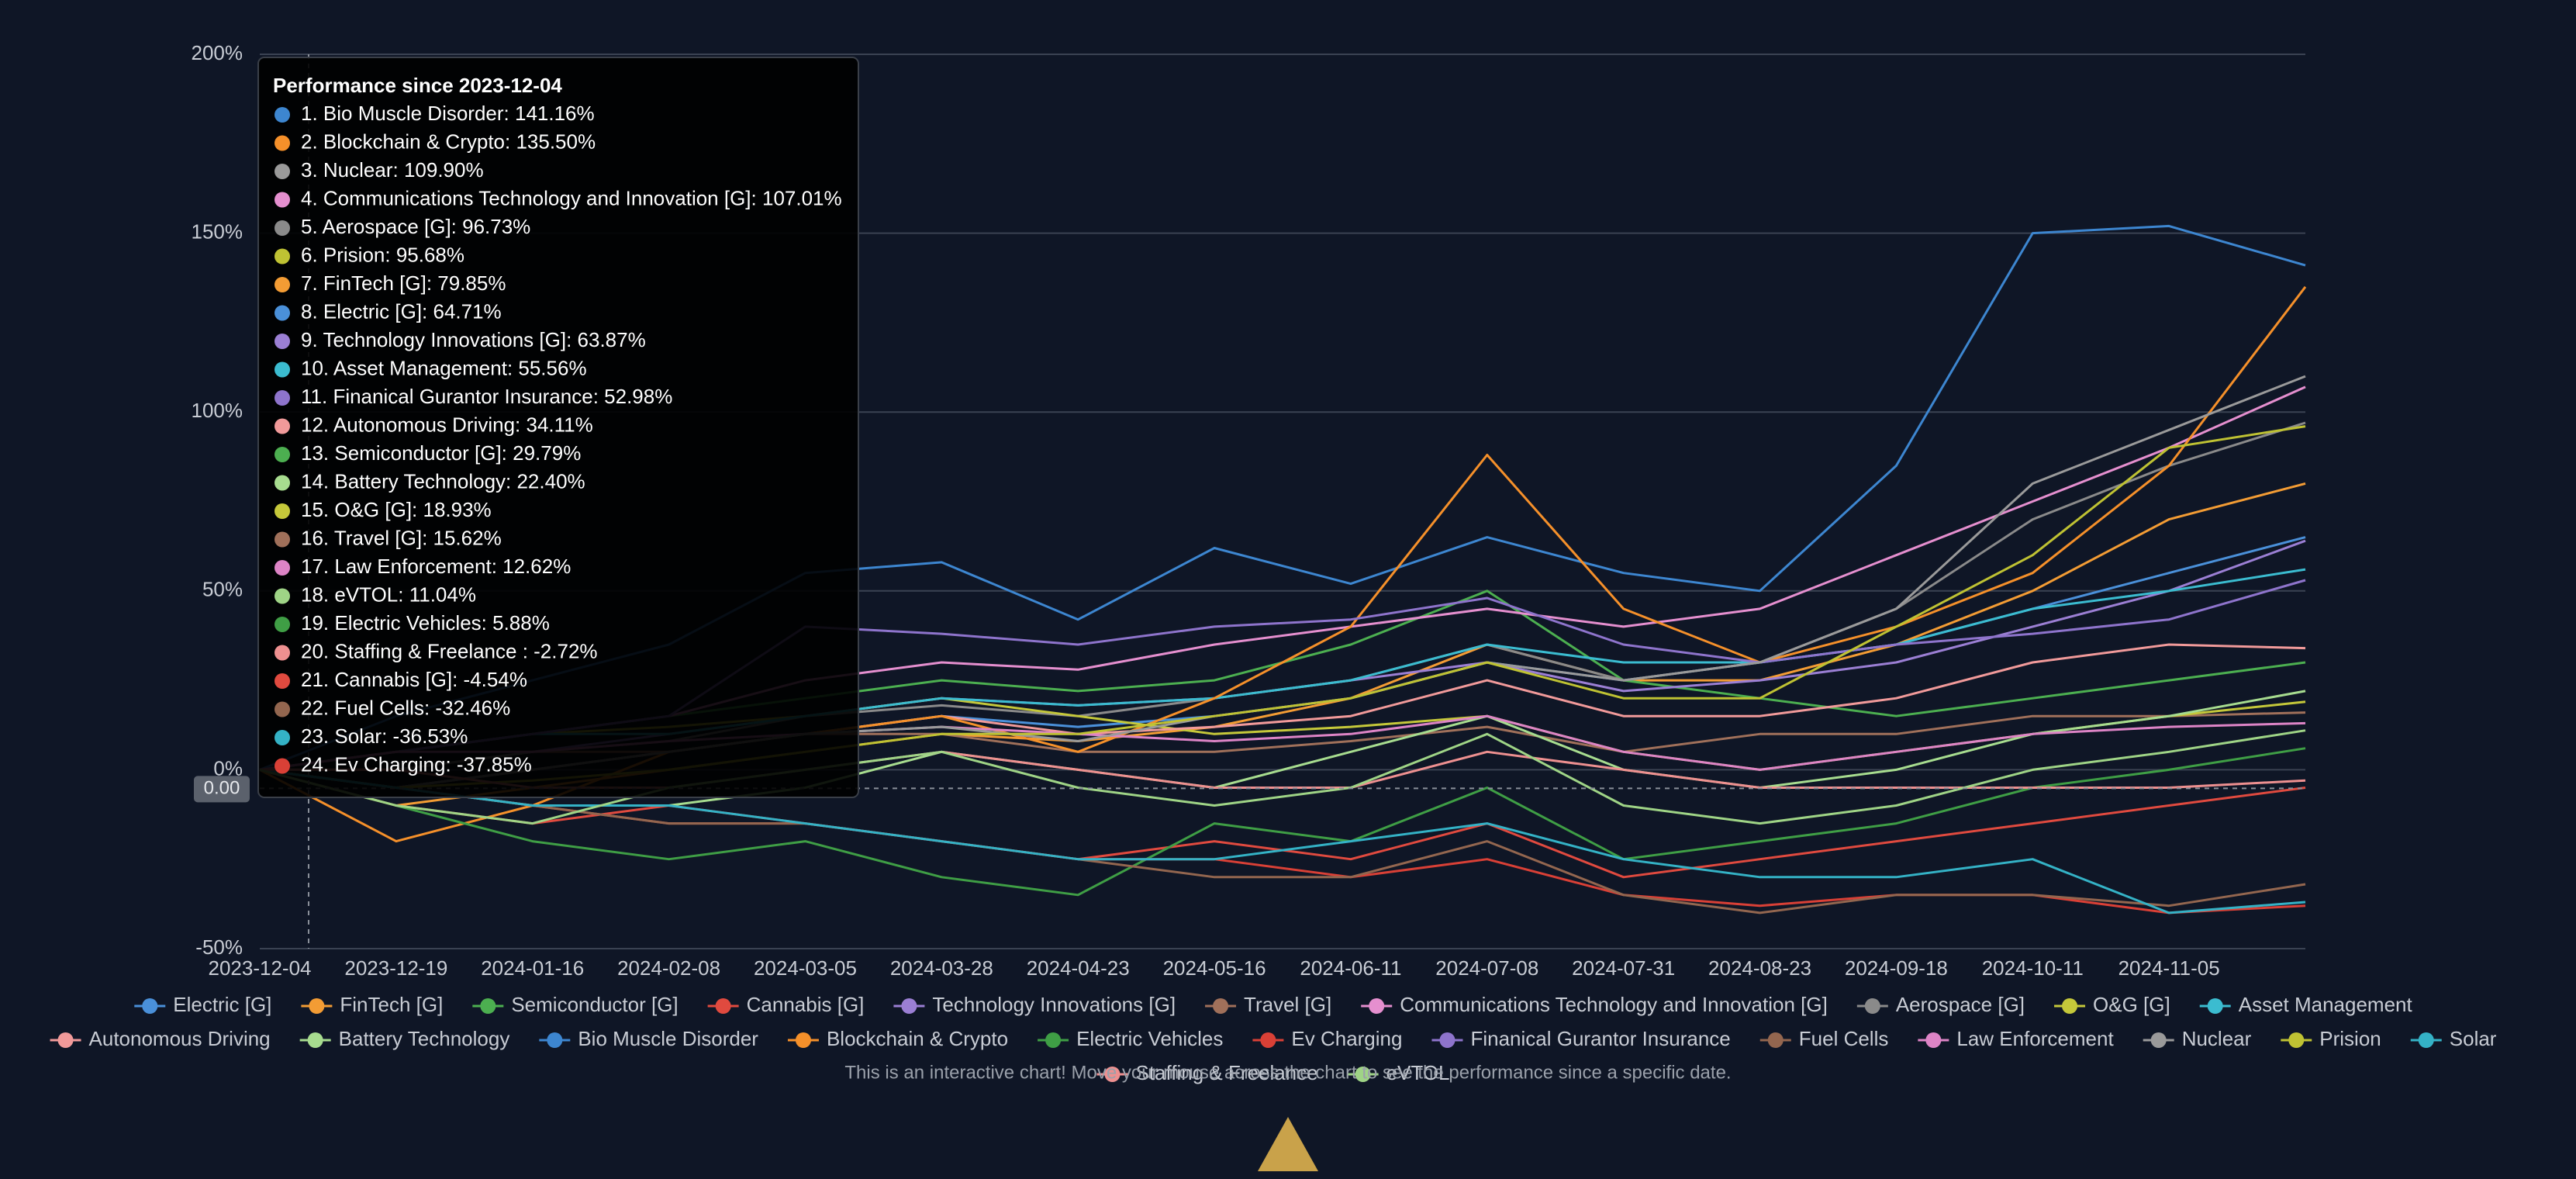 The image size is (2576, 1179). I want to click on legend-label: Nuclear, so click(2217, 1038).